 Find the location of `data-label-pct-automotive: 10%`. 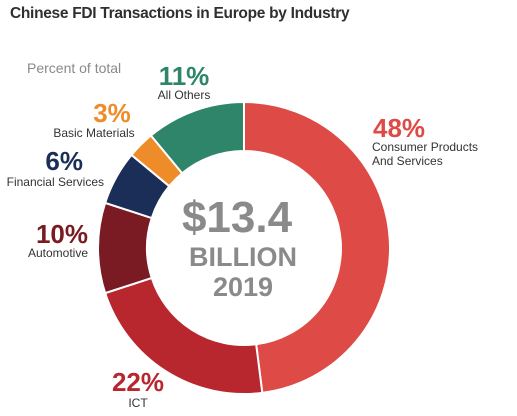

data-label-pct-automotive: 10% is located at coordinates (62, 234).